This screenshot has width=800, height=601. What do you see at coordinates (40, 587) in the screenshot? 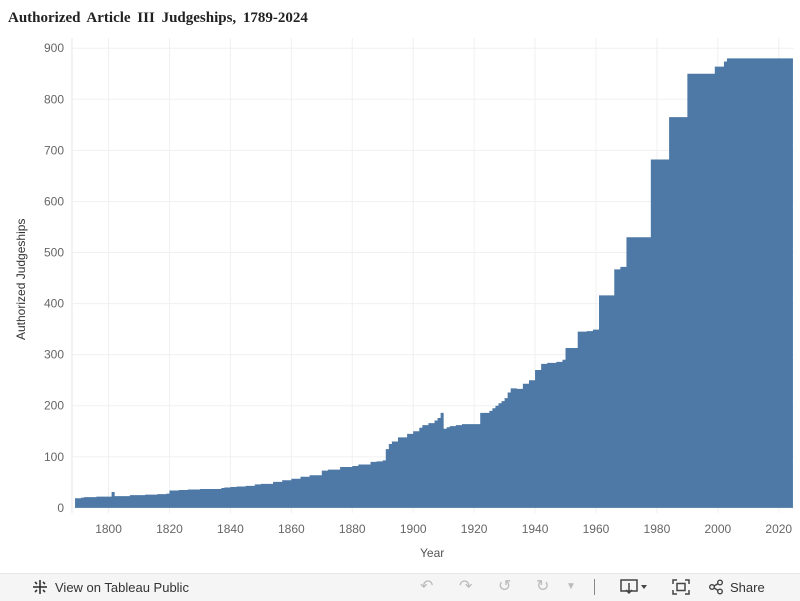
I see `tableau-logo-icon` at bounding box center [40, 587].